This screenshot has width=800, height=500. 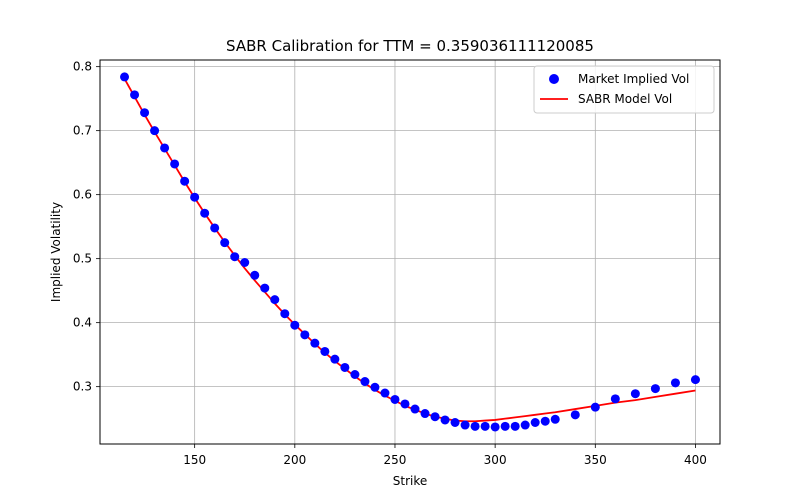 What do you see at coordinates (82, 131) in the screenshot?
I see `y-tick-label: 0.7` at bounding box center [82, 131].